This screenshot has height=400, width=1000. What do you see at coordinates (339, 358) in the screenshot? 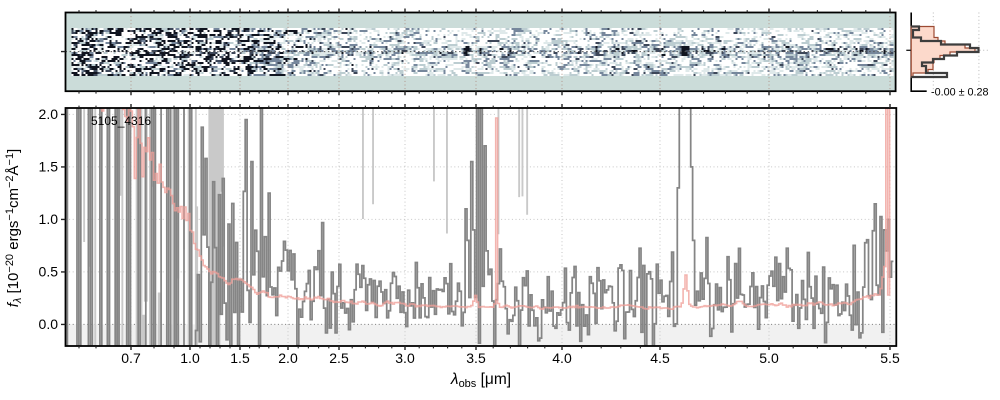
I see `svg-text: 2.5` at bounding box center [339, 358].